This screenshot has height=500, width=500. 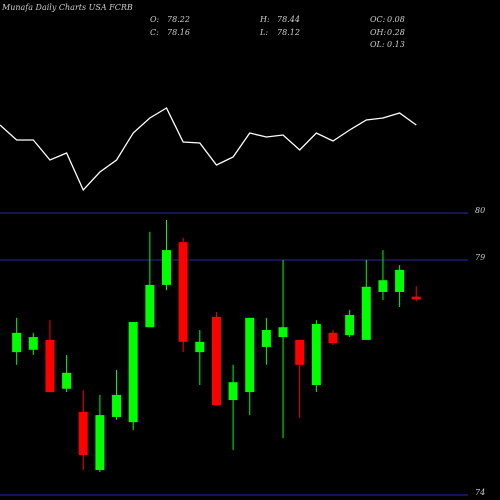 What do you see at coordinates (264, 19) in the screenshot?
I see `info-label: H:` at bounding box center [264, 19].